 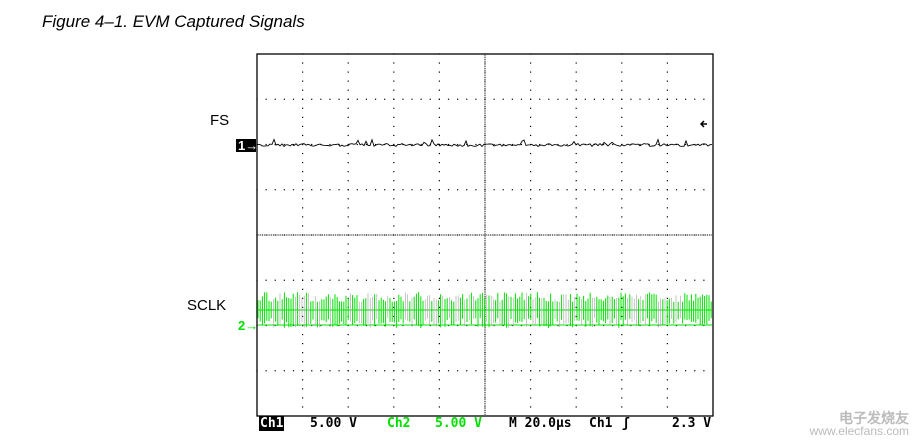 I want to click on fs-label: FS, so click(x=220, y=120).